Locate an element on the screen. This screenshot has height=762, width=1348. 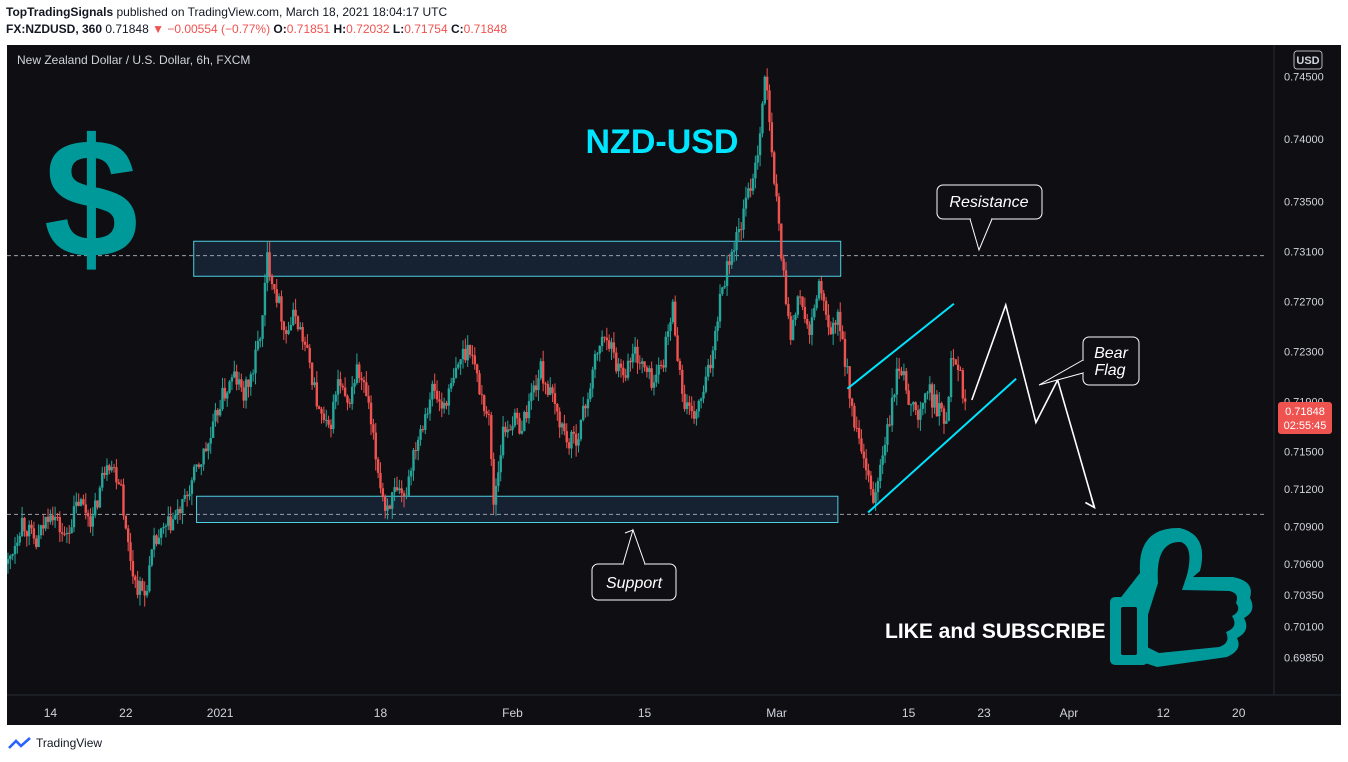
x-tick-label: 15 is located at coordinates (909, 713).